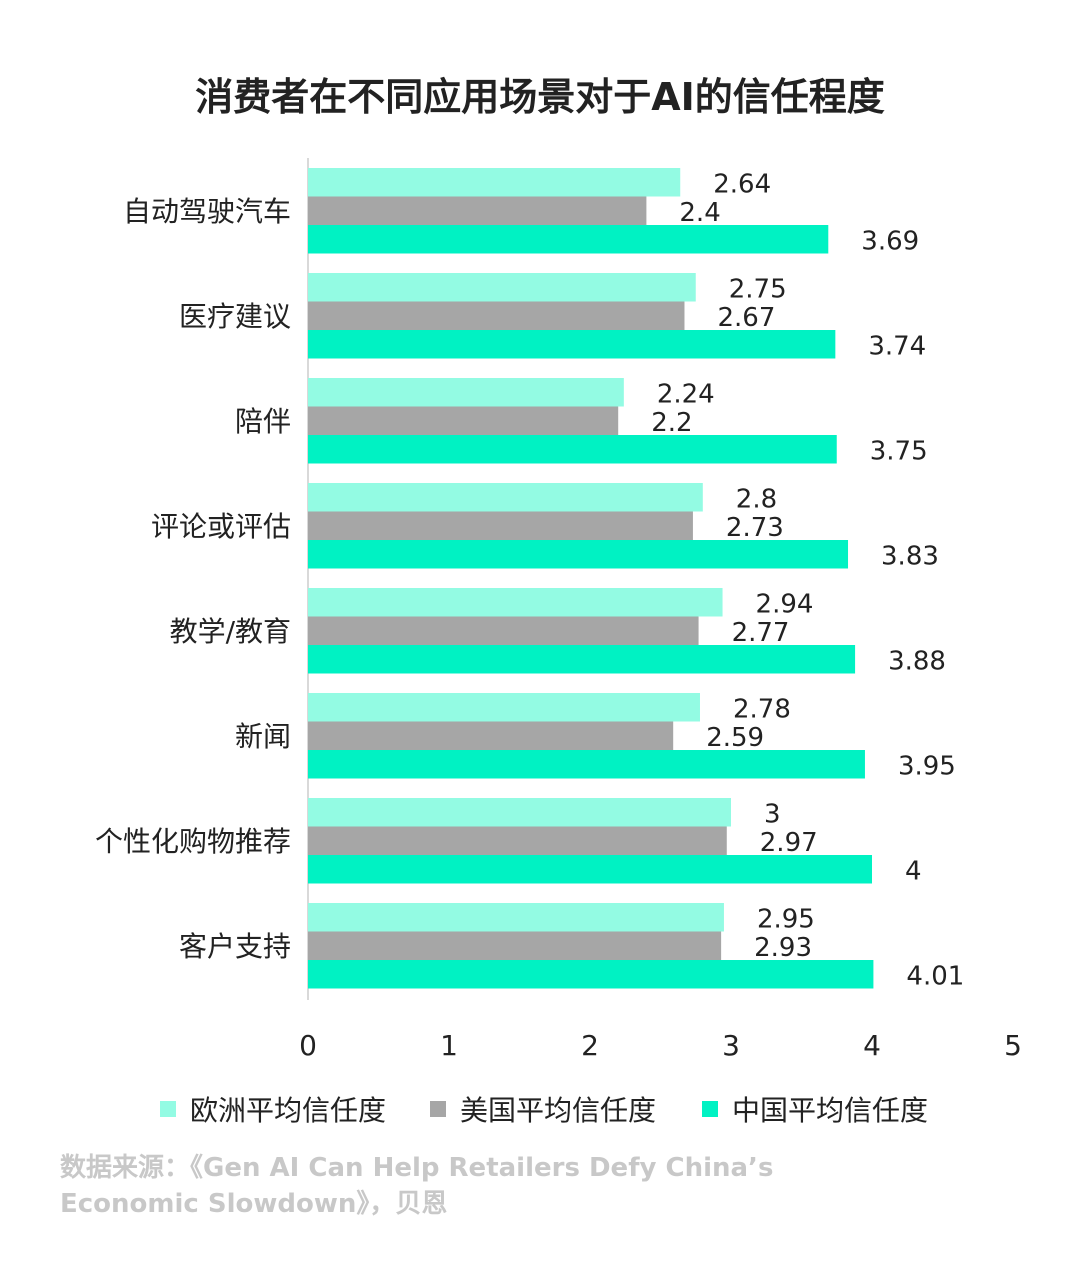 The height and width of the screenshot is (1278, 1080). I want to click on data-label: 3.95, so click(927, 766).